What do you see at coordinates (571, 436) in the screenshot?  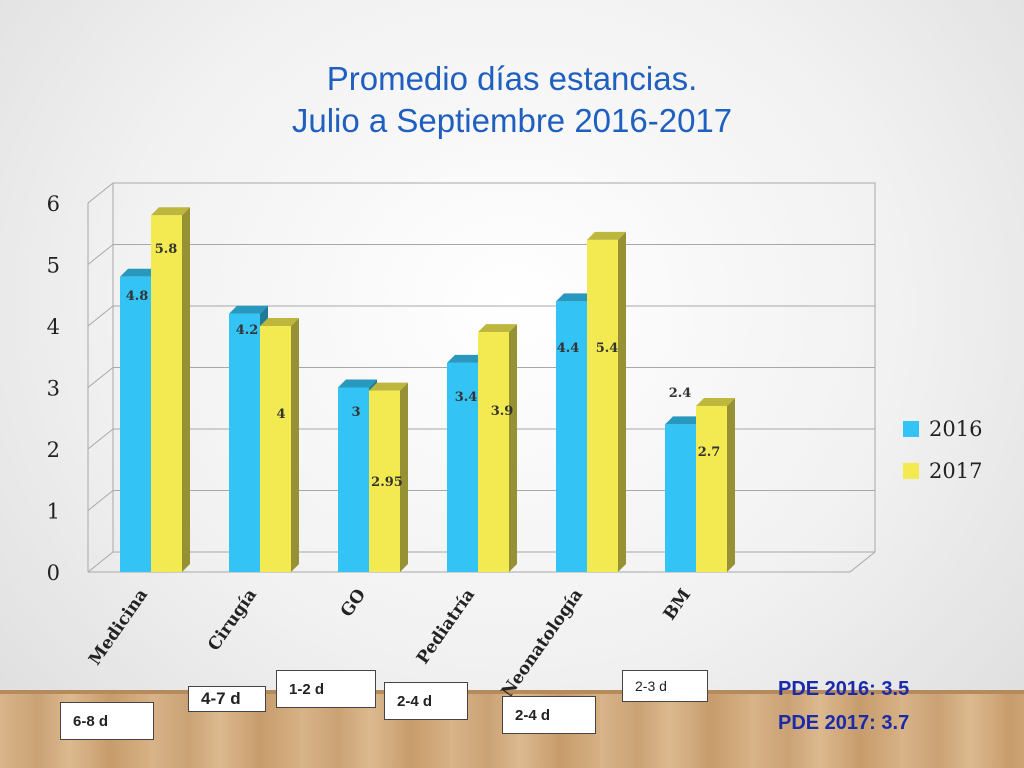 I see `bar-Neonatología-2016` at bounding box center [571, 436].